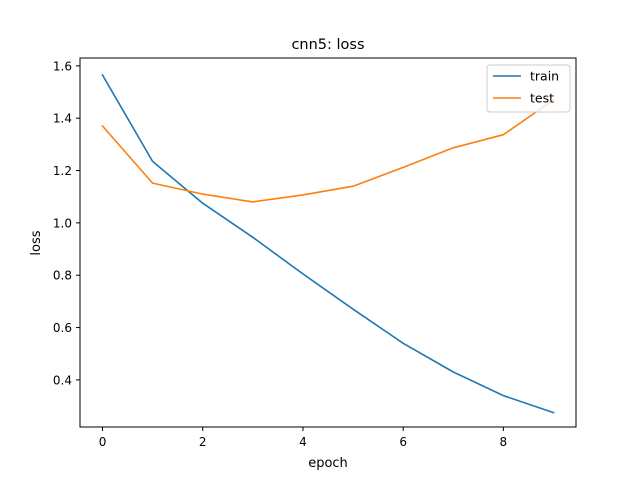 The width and height of the screenshot is (640, 480). What do you see at coordinates (542, 98) in the screenshot?
I see `legend-label-test: test` at bounding box center [542, 98].